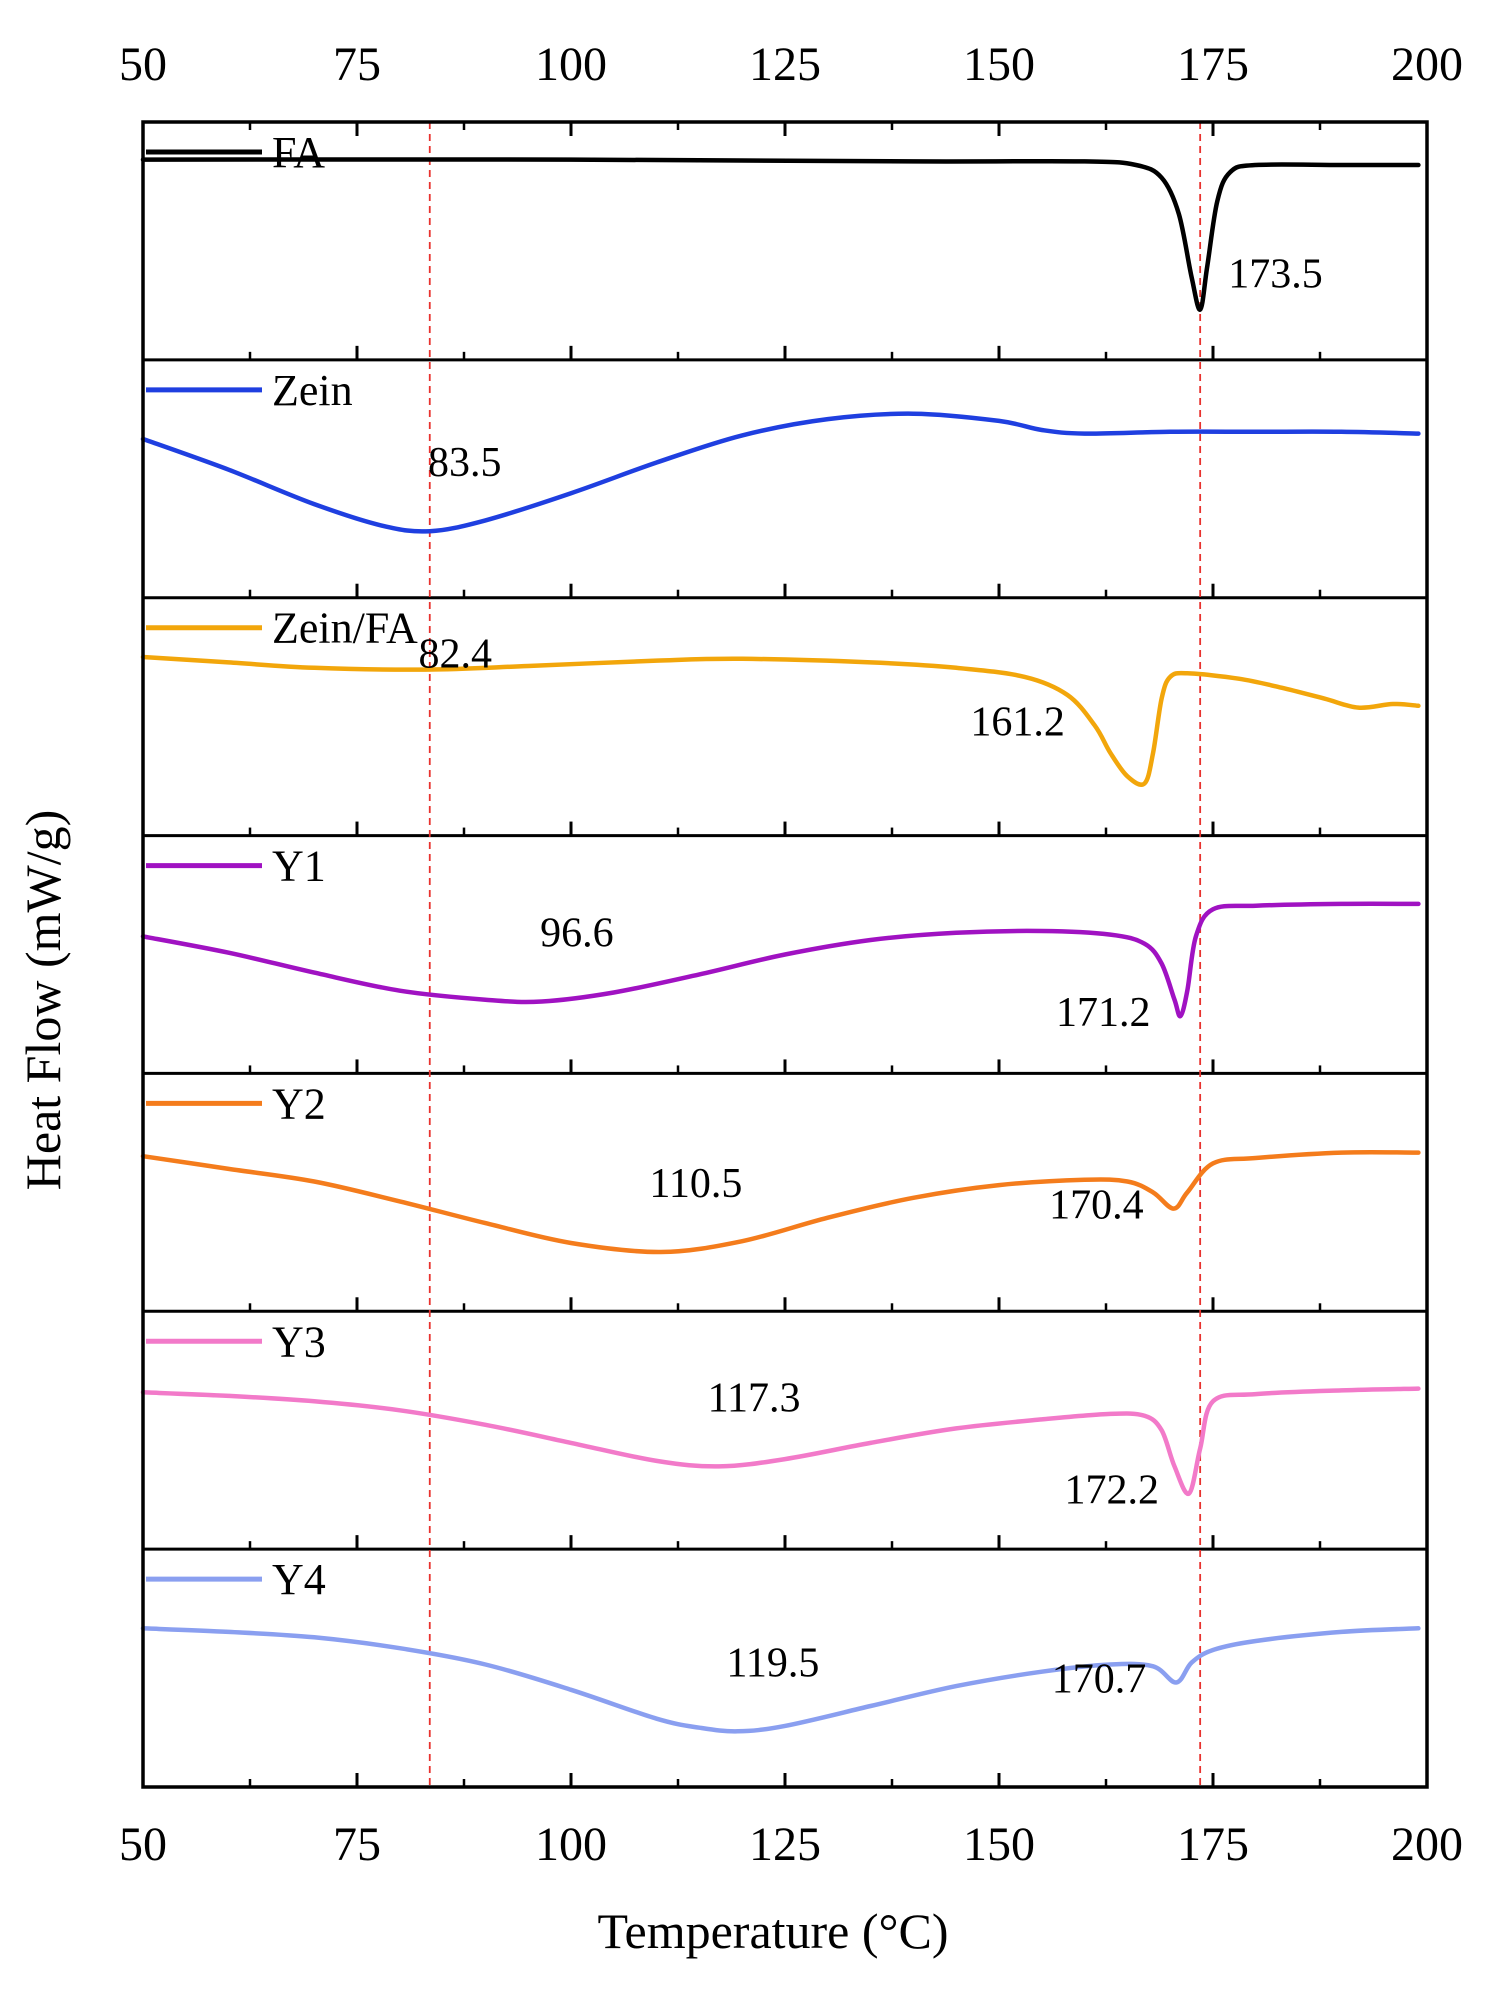  I want to click on bottom-tick-label: 125, so click(785, 1844).